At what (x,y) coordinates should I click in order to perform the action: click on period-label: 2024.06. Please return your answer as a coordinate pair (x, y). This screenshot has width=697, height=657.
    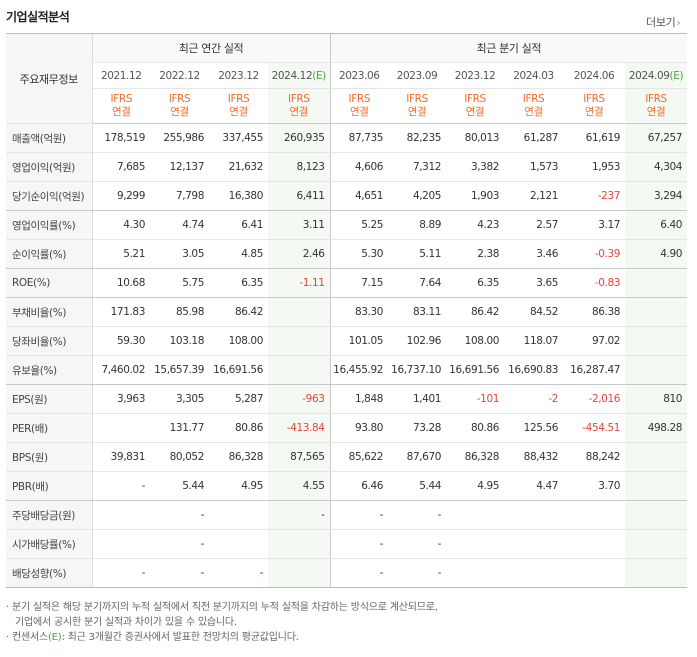
    Looking at the image, I should click on (594, 75).